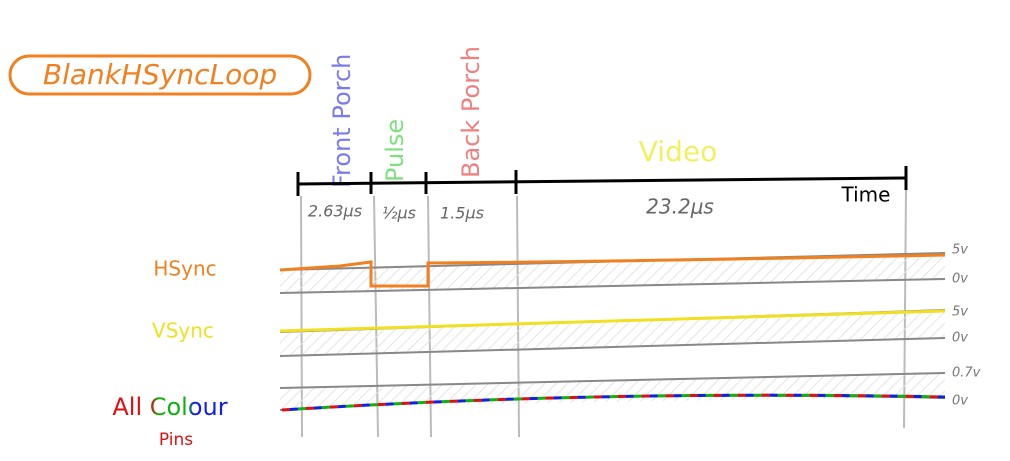  Describe the element at coordinates (680, 207) in the screenshot. I see `duration: 23.2μs` at that location.